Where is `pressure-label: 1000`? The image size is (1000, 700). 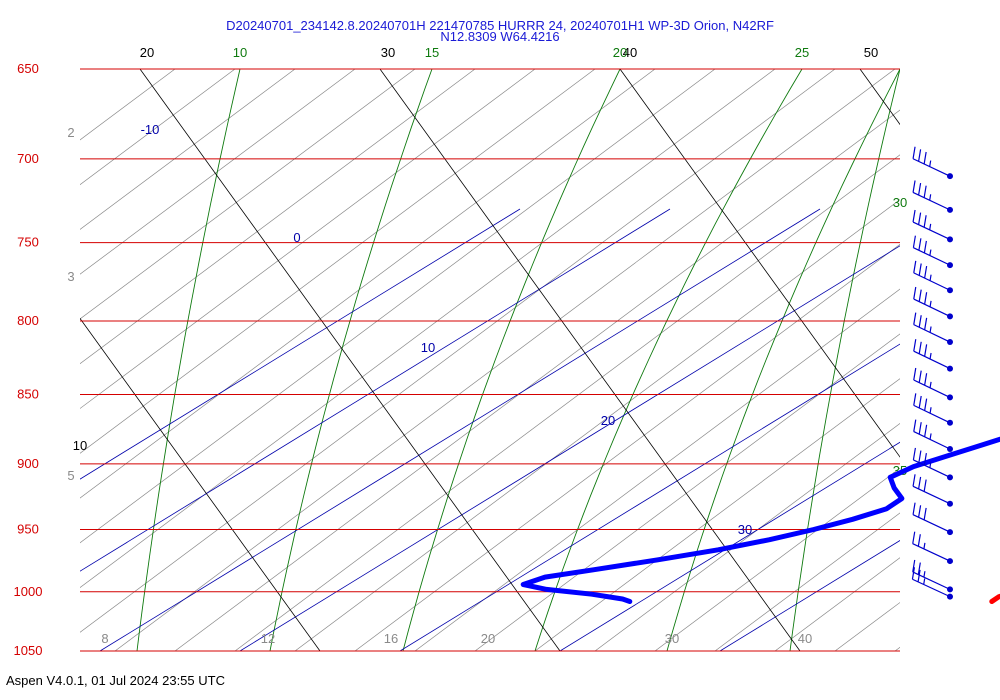 pressure-label: 1000 is located at coordinates (28, 591).